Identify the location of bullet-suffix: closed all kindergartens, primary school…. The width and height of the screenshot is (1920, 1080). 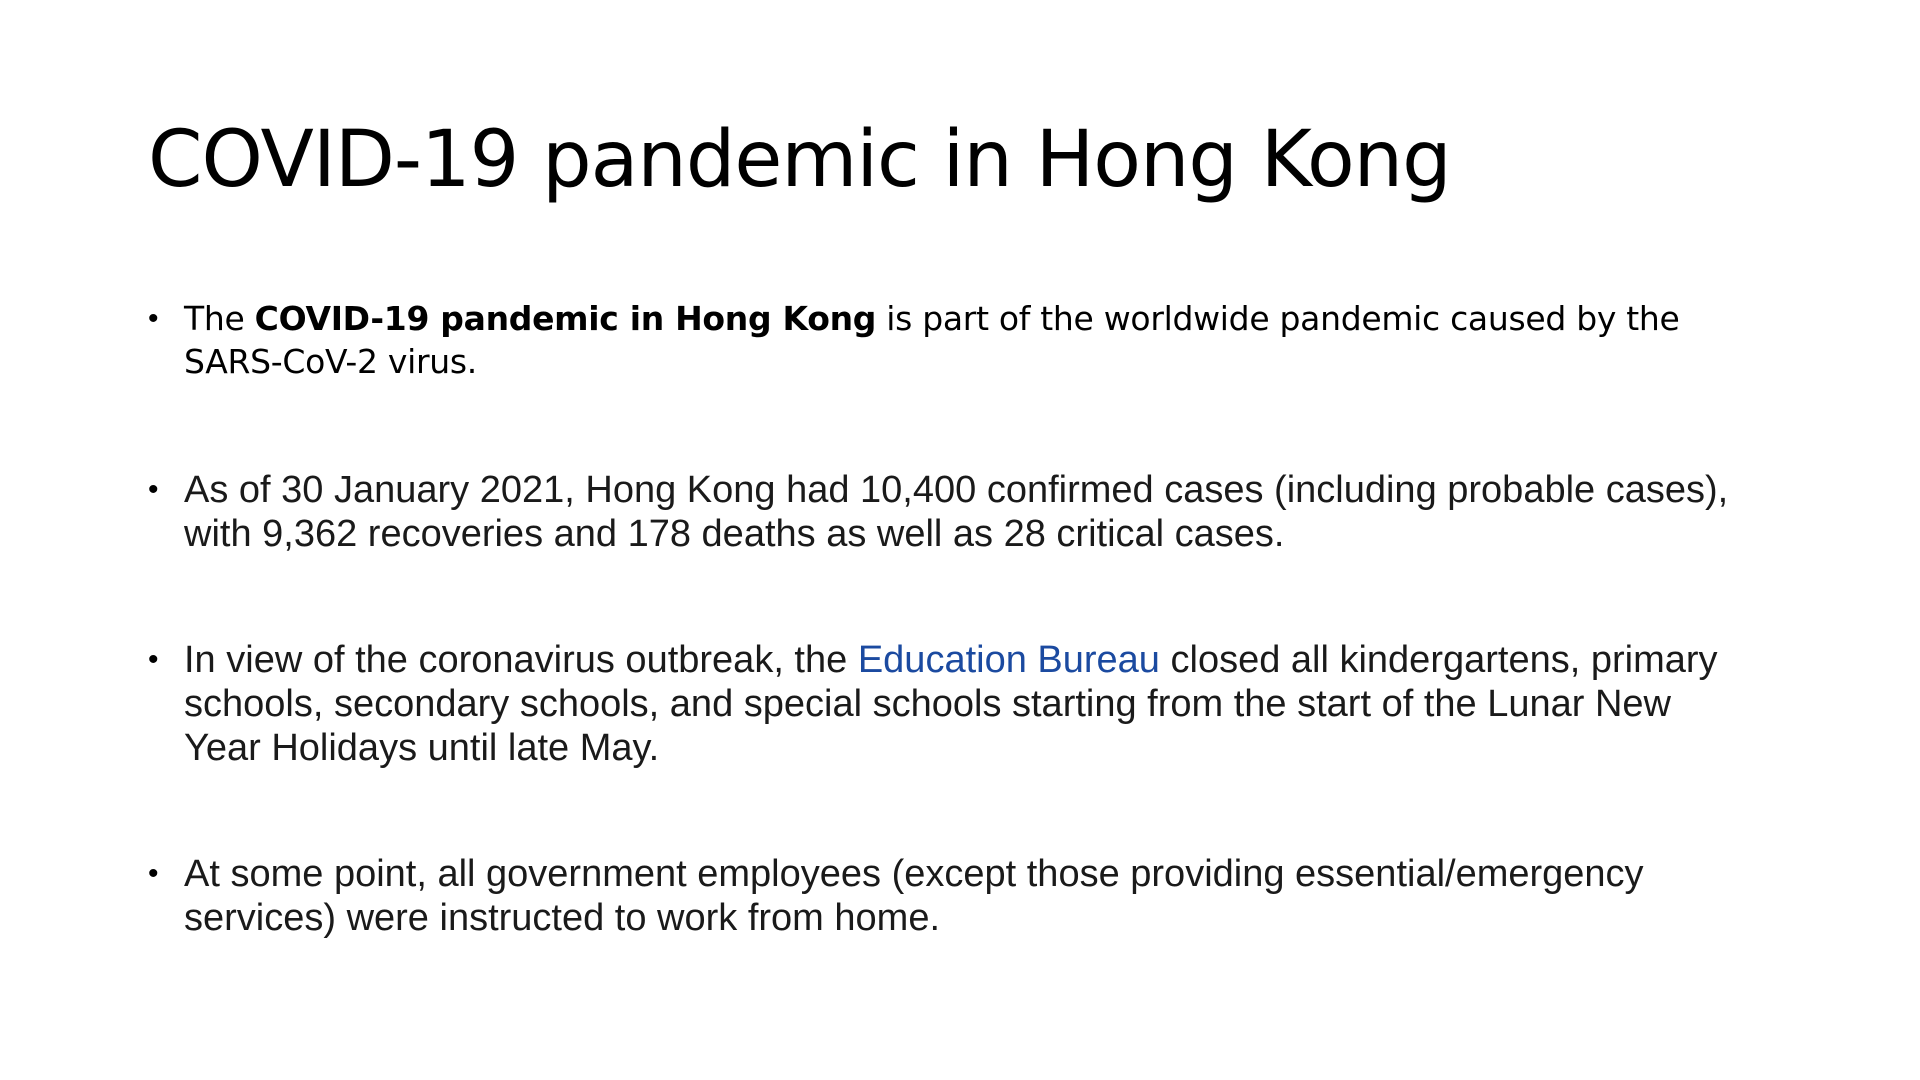
(951, 704).